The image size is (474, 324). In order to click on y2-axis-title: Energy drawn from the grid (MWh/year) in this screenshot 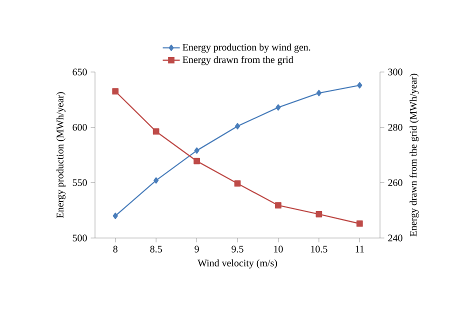, I will do `click(414, 155)`.